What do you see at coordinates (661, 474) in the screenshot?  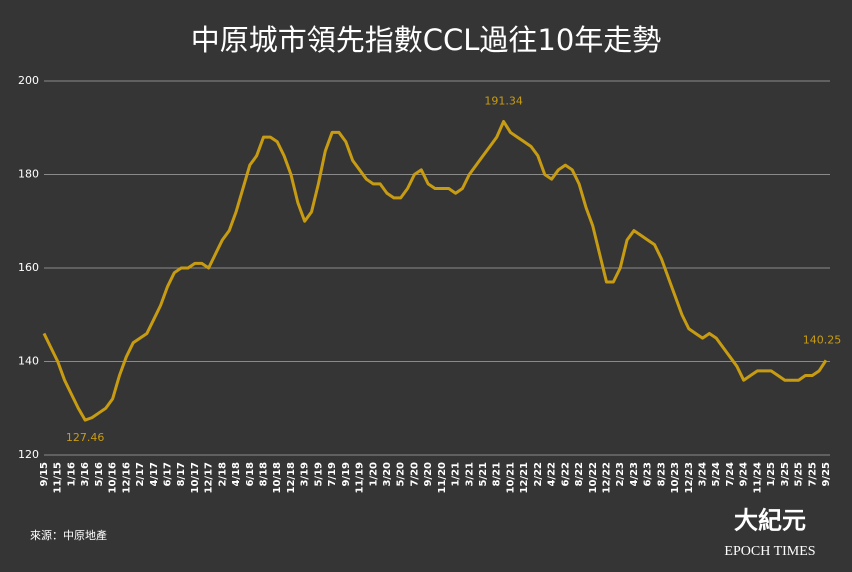 I see `x-tick-label: 8/23` at bounding box center [661, 474].